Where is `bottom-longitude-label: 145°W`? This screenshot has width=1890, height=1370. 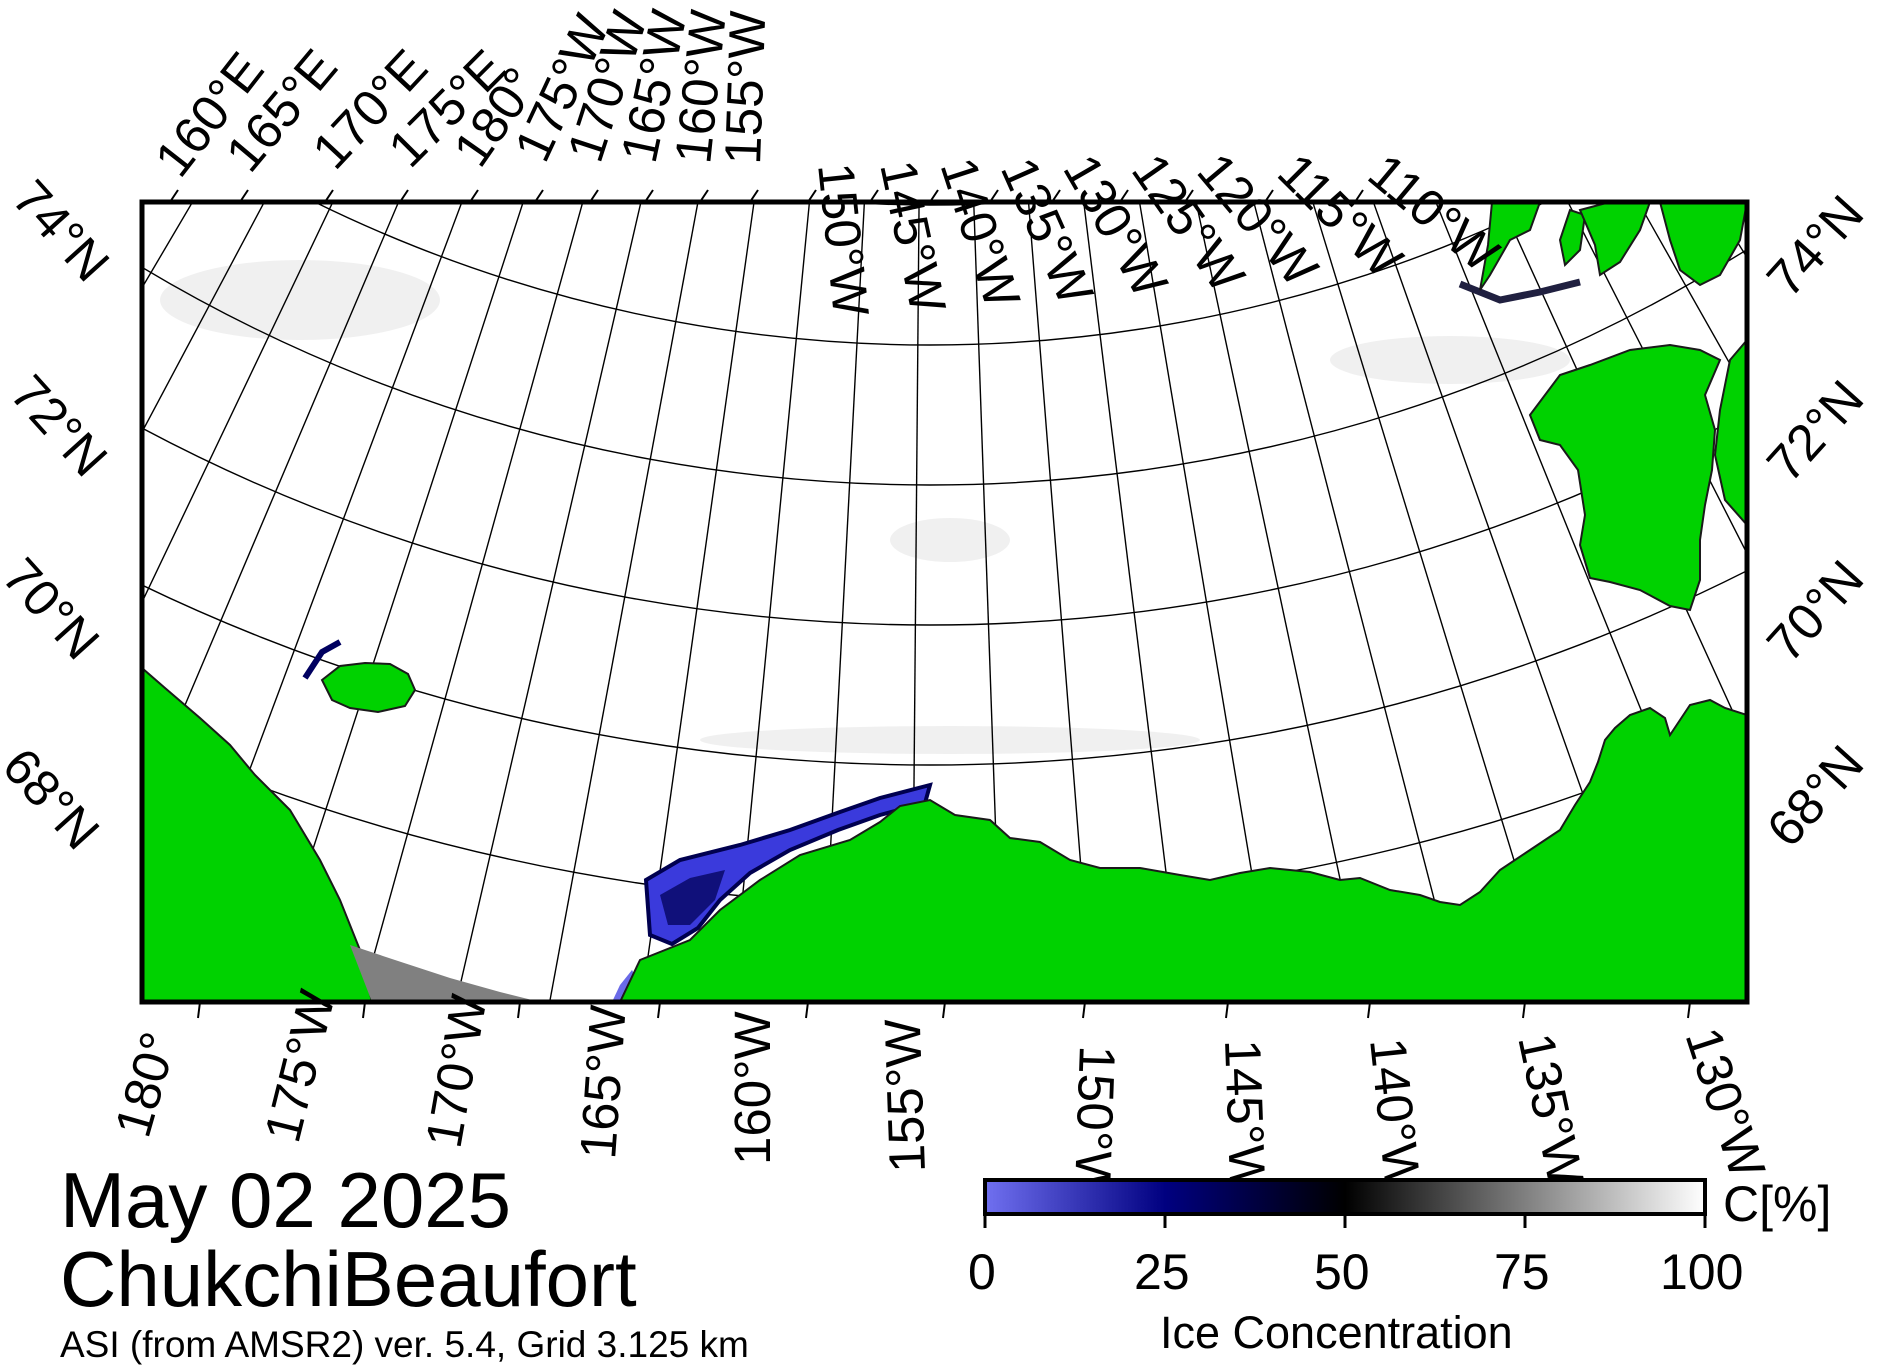 bottom-longitude-label: 145°W is located at coordinates (1245, 1116).